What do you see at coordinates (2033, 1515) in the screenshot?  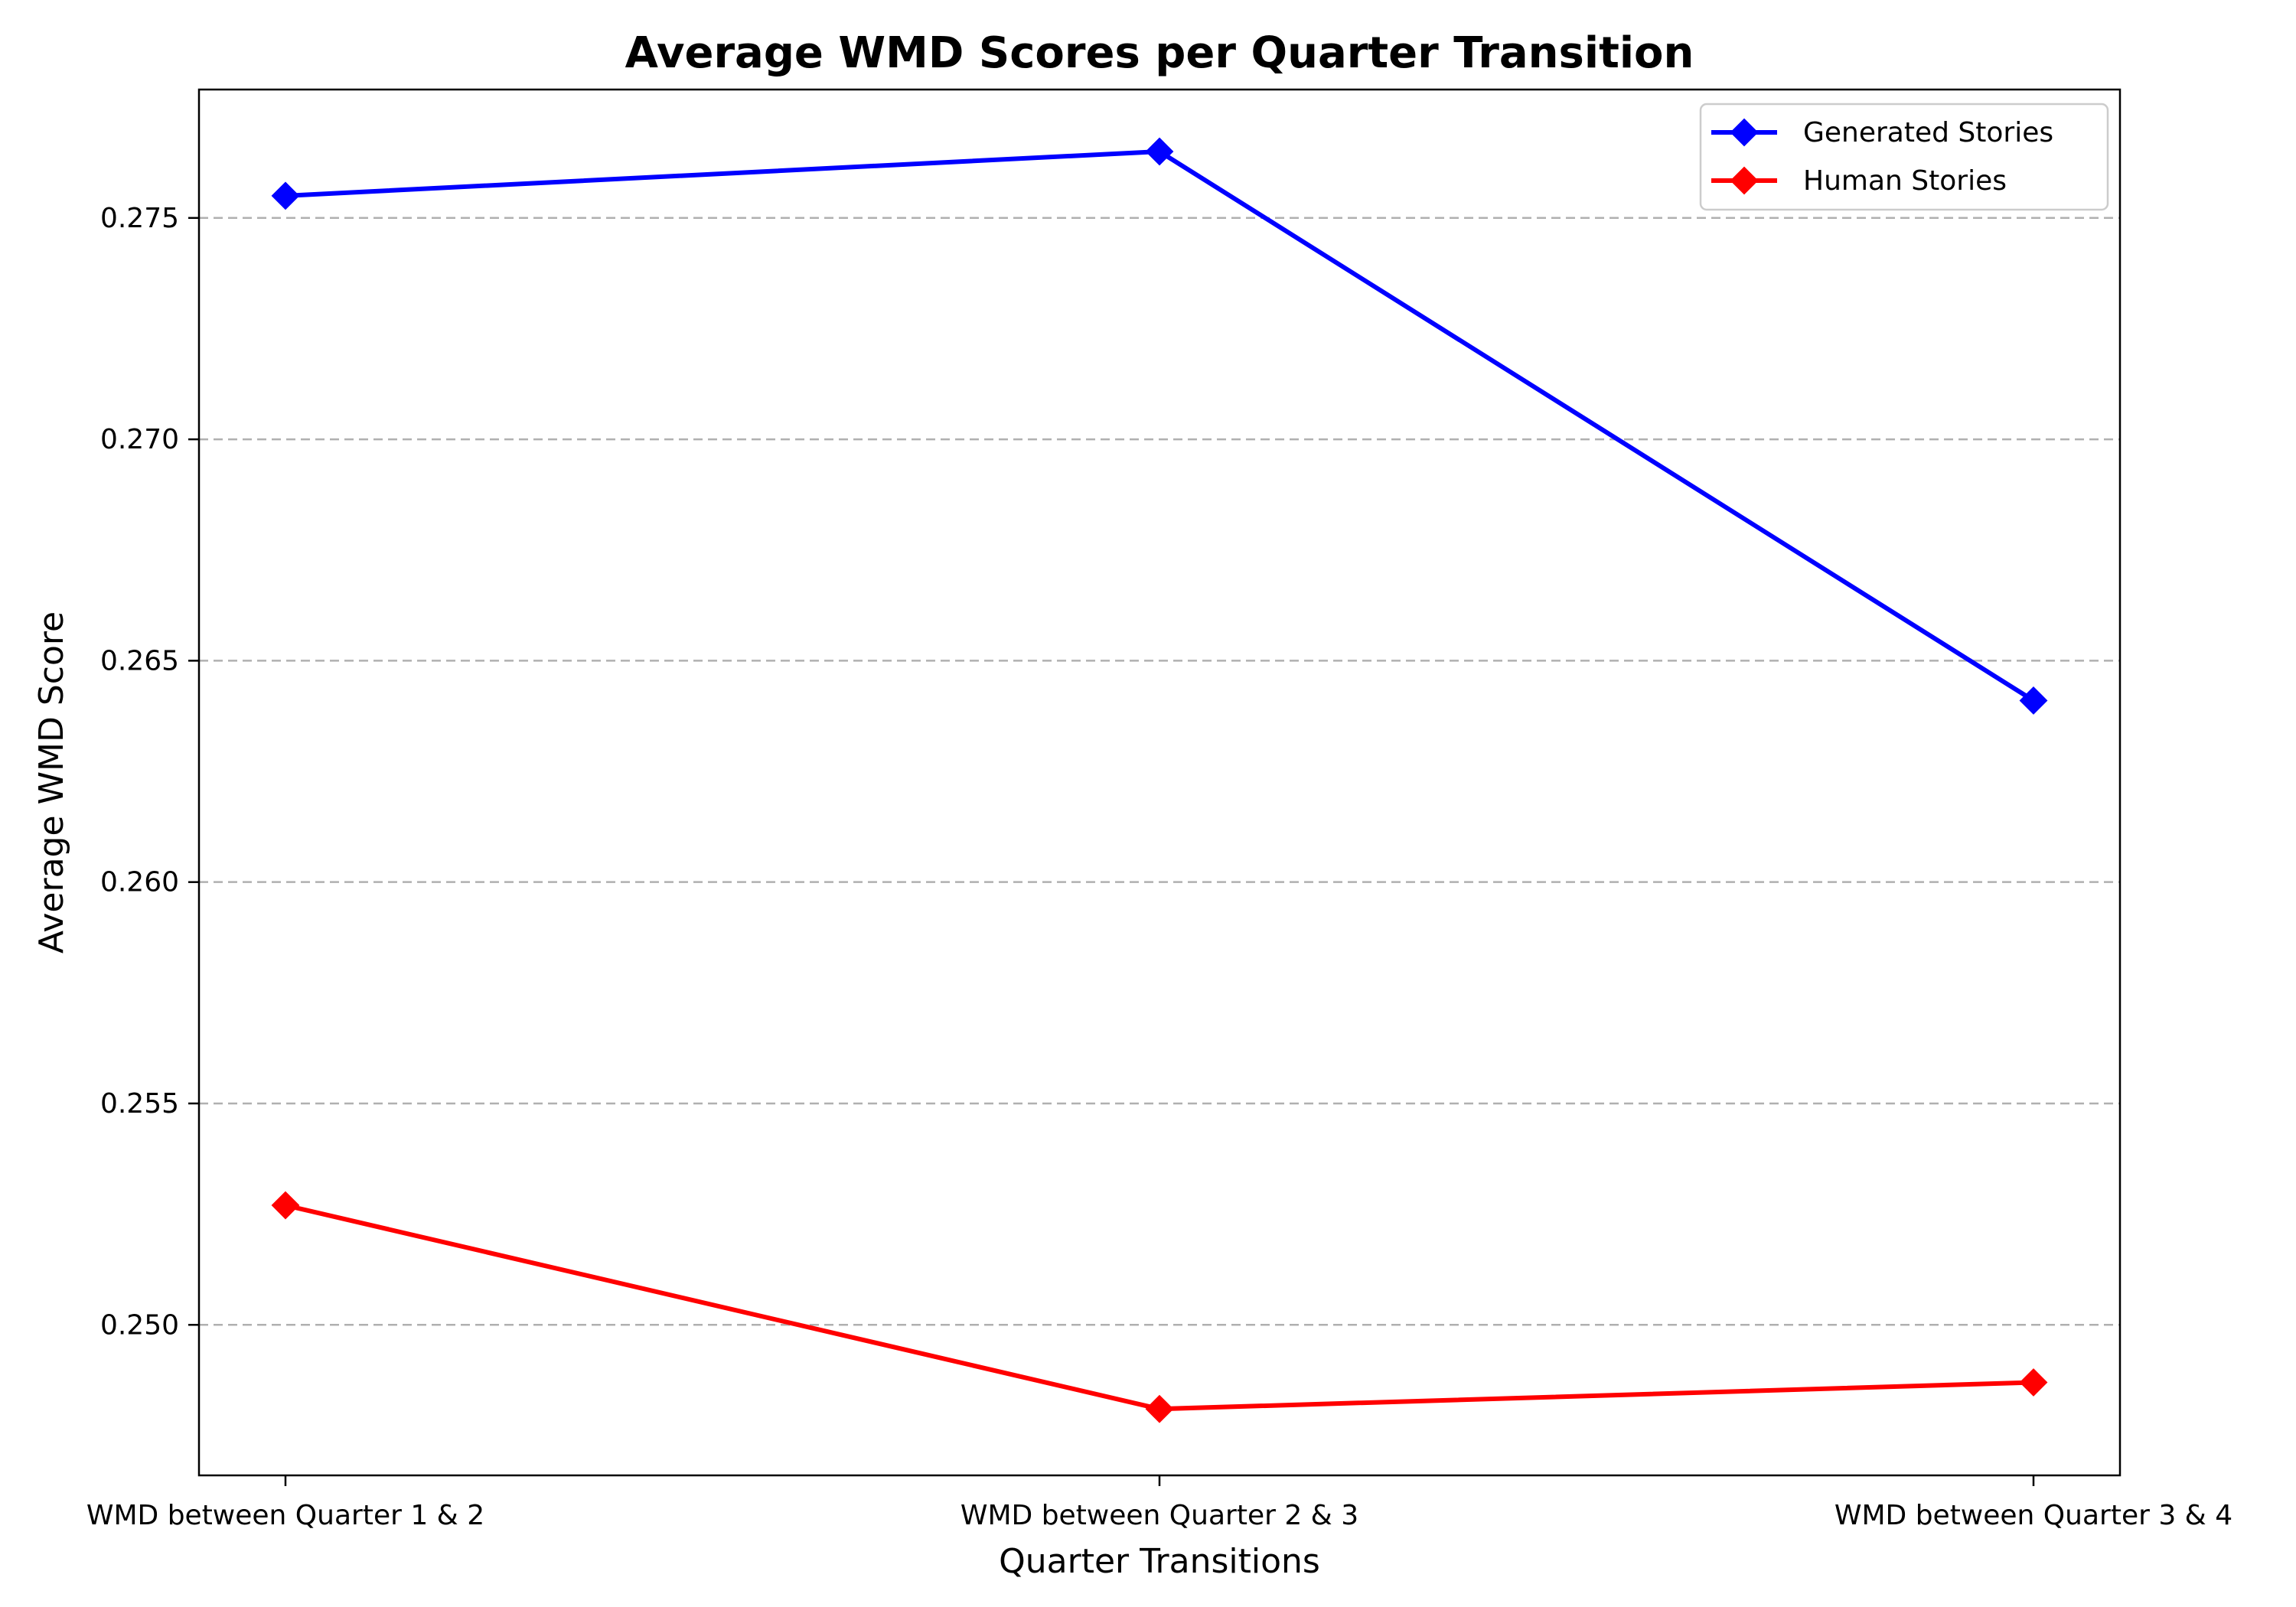 I see `x-tick-label: WMD between Quarter 3 & 4` at bounding box center [2033, 1515].